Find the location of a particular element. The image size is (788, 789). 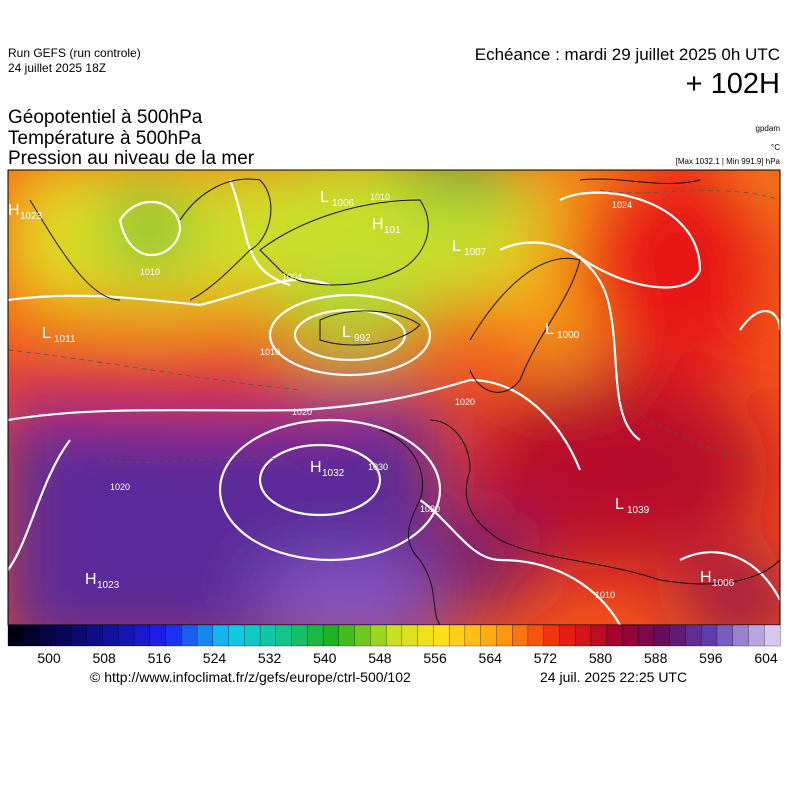

unit: gpdam is located at coordinates (767, 128).